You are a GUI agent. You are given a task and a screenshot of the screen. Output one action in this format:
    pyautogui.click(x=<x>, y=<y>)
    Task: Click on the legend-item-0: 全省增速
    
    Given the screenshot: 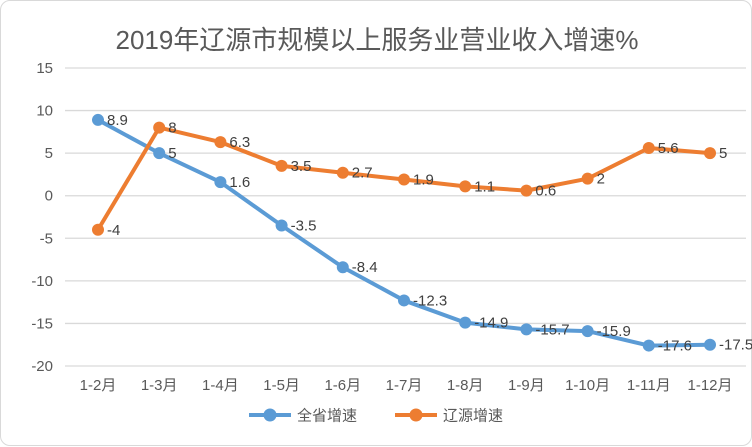 What is the action you would take?
    pyautogui.click(x=303, y=416)
    